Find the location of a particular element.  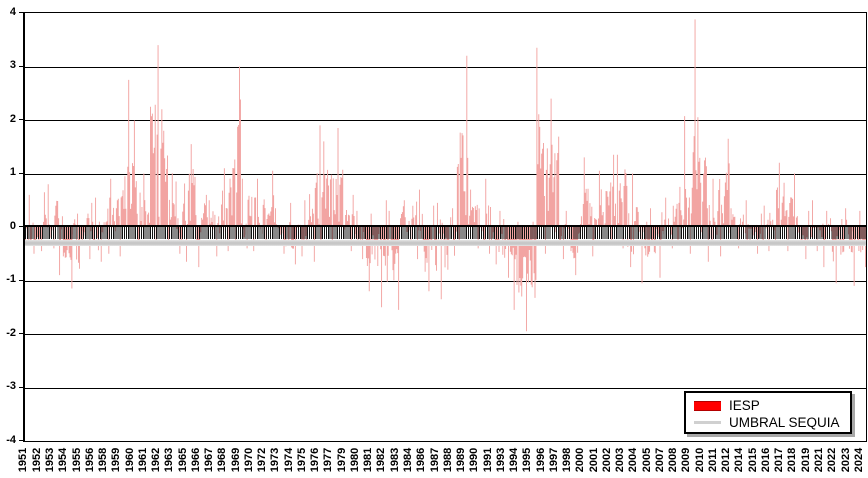

x-tick-label-1959: 1959 is located at coordinates (116, 460).